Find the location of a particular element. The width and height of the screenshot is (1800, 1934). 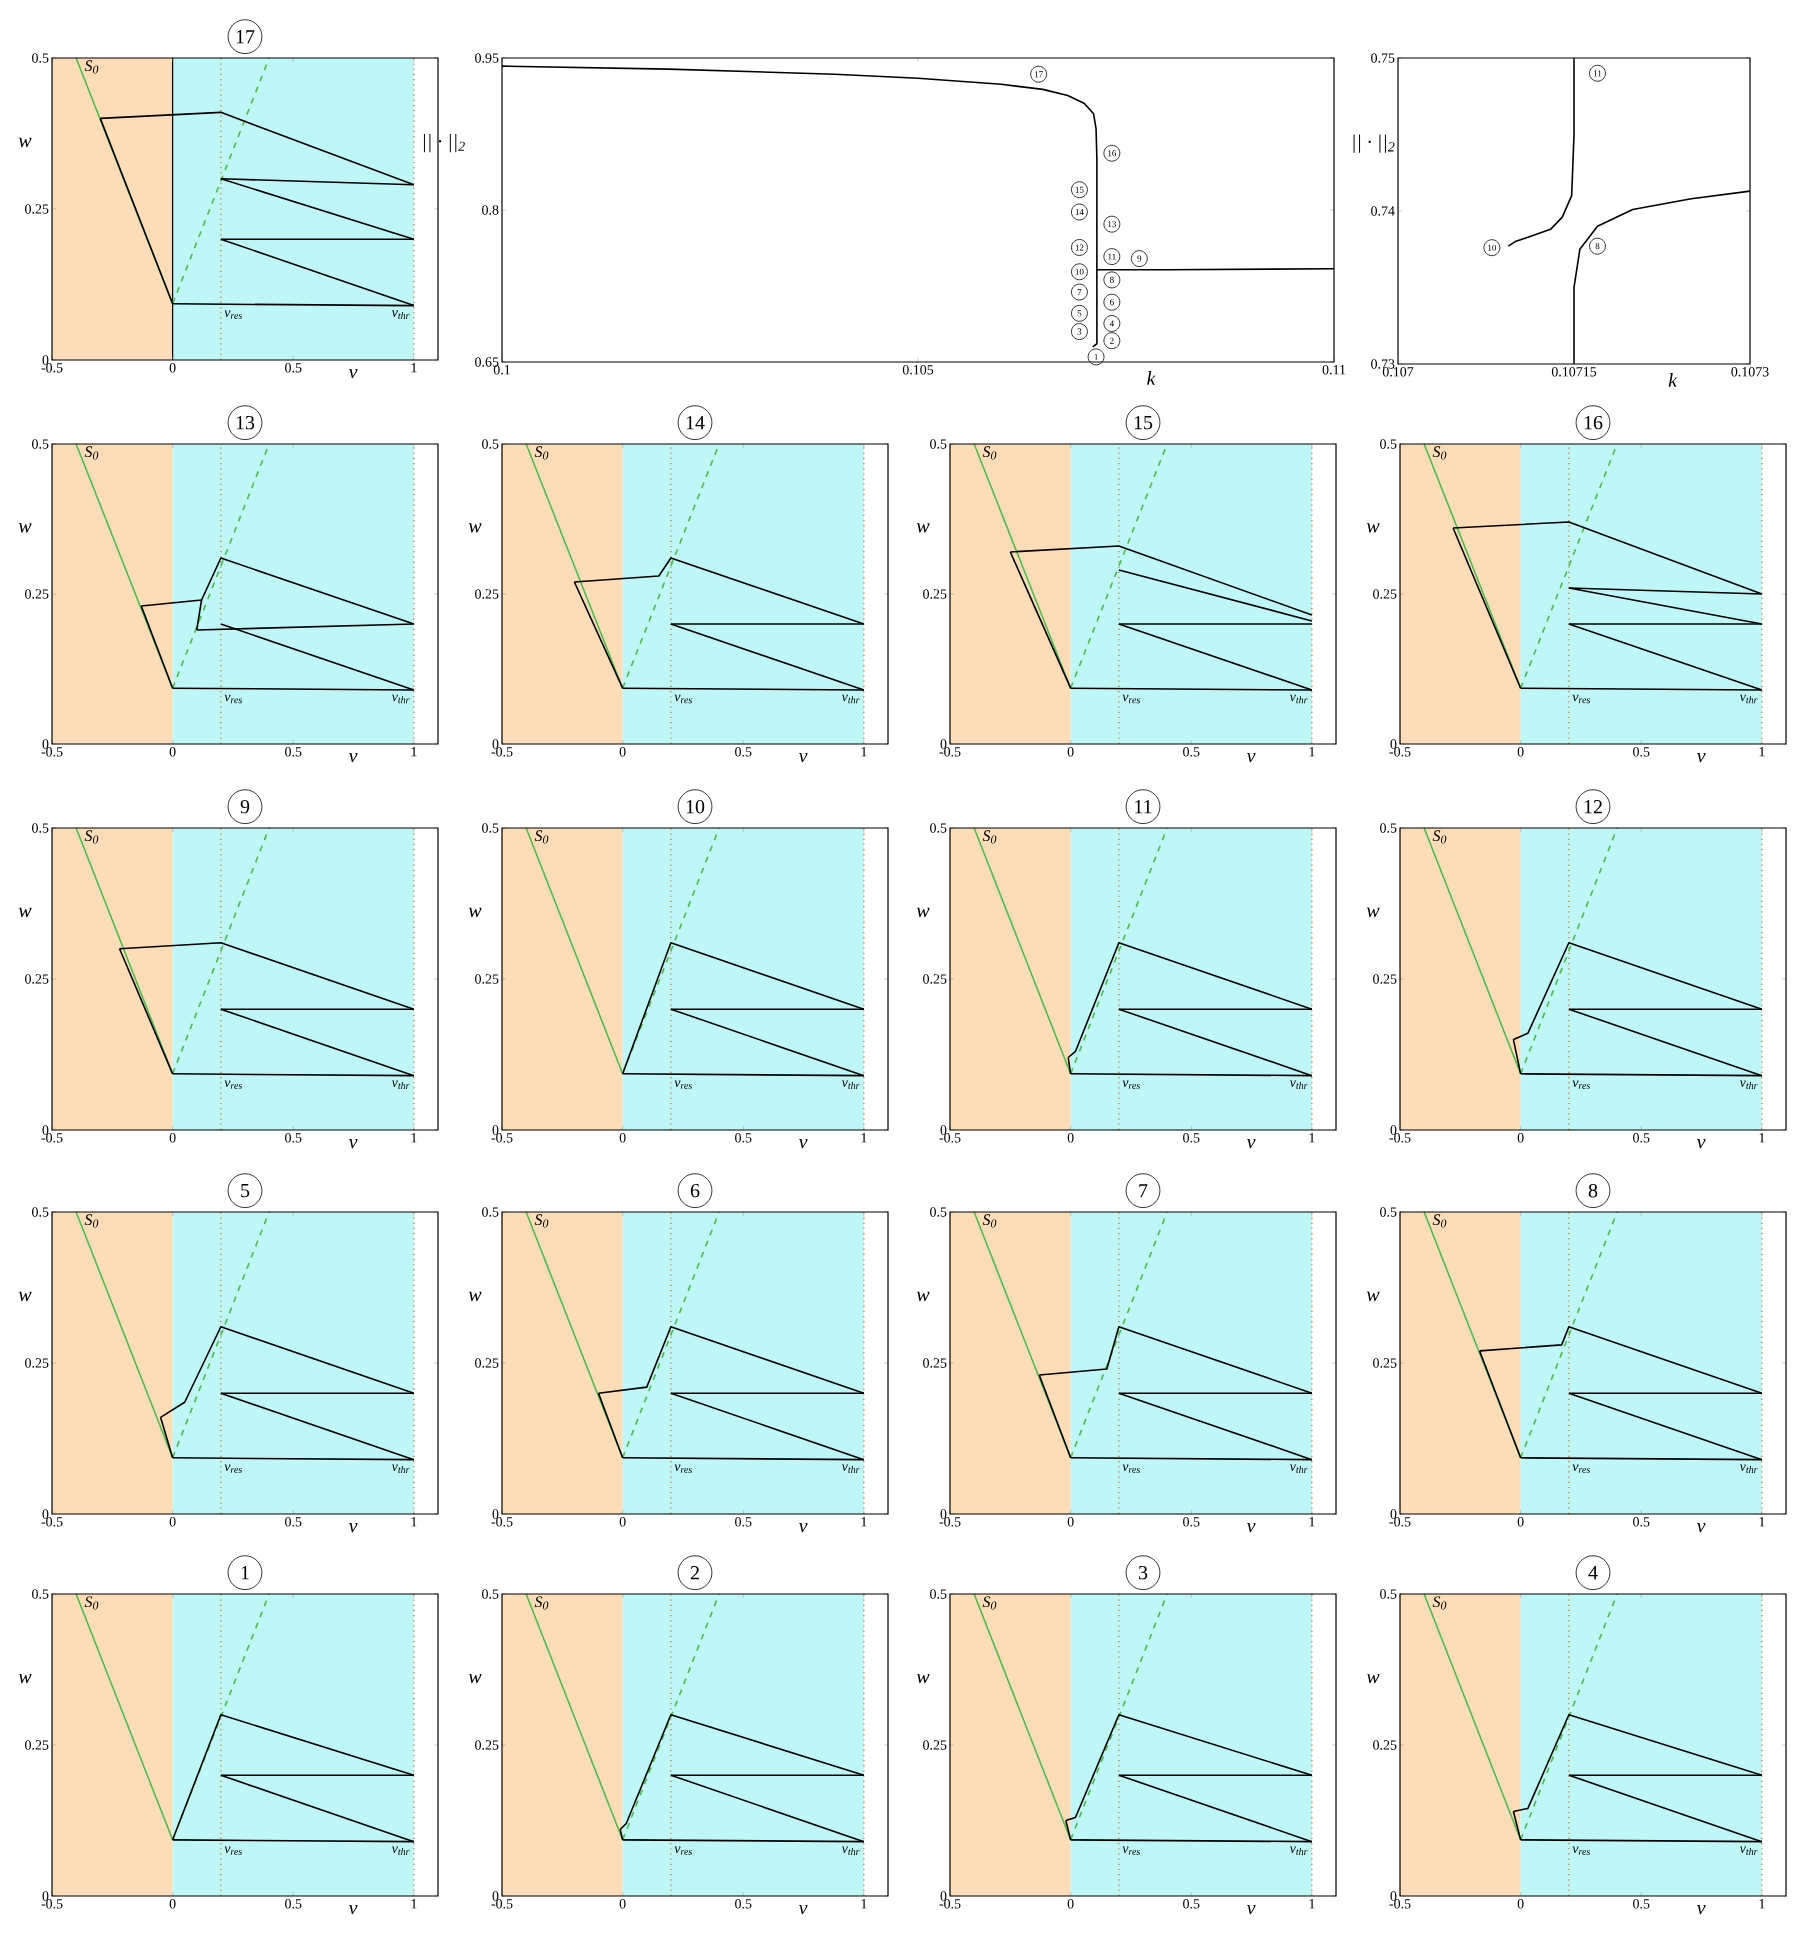

chart-title: 12 is located at coordinates (1593, 807).